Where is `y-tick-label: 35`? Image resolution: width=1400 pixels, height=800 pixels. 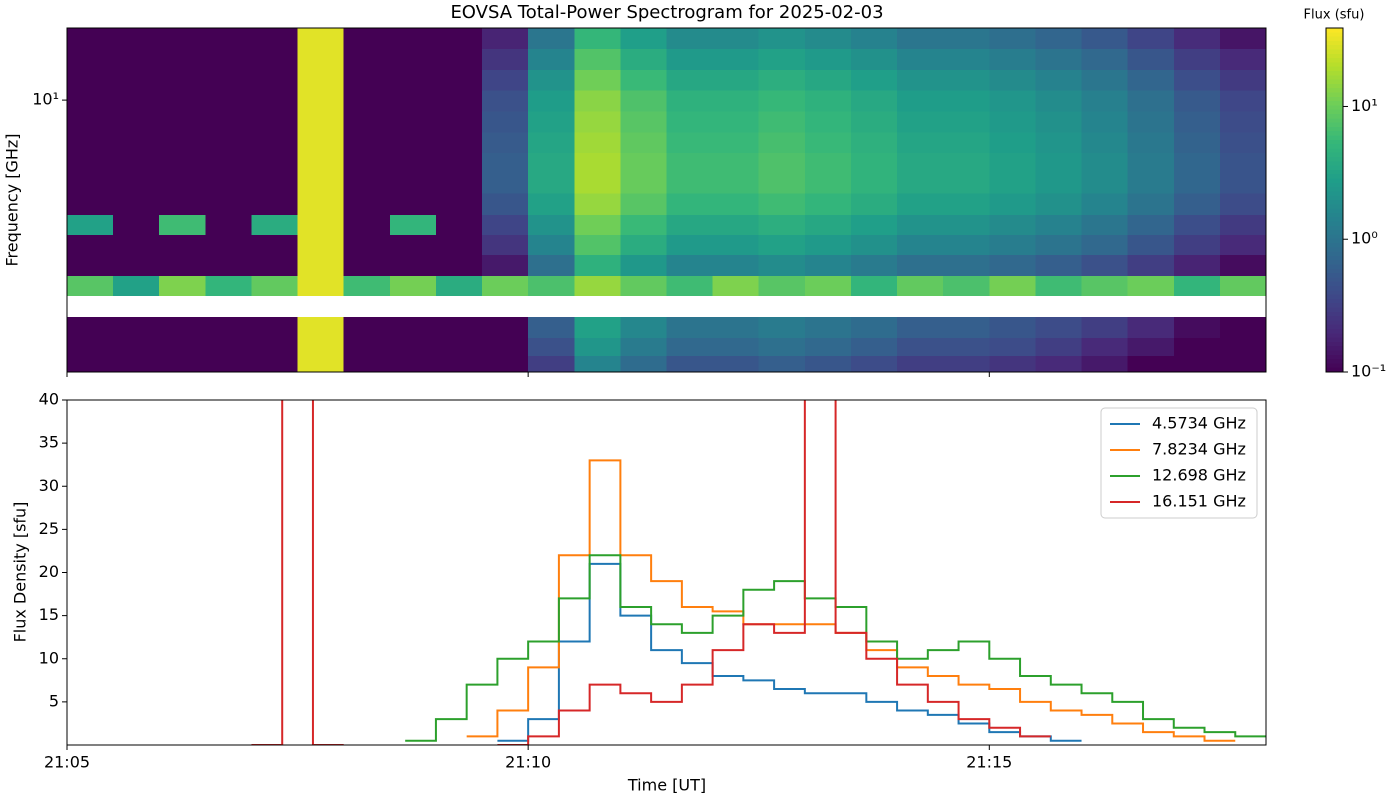 y-tick-label: 35 is located at coordinates (49, 442).